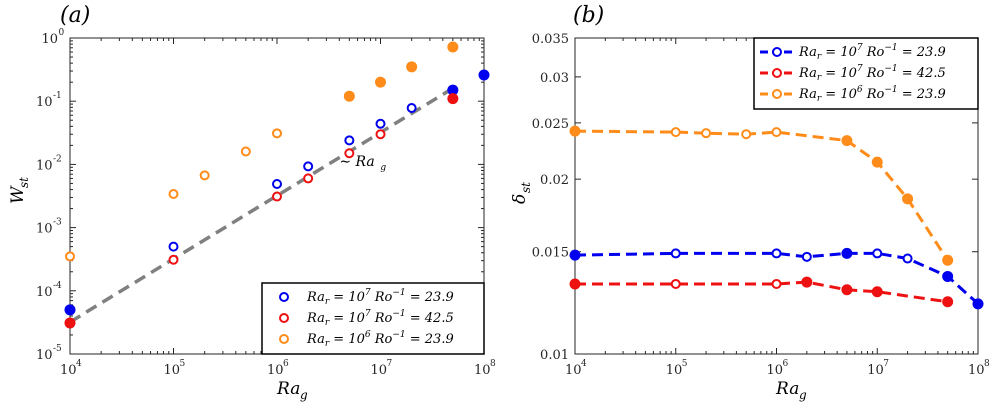 The image size is (997, 416). I want to click on y-axis-label: W, so click(18, 194).